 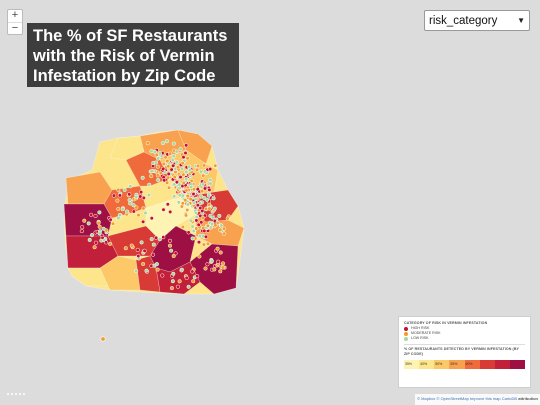 I want to click on attribution-mapbox-link: © Mapbox, so click(x=426, y=398).